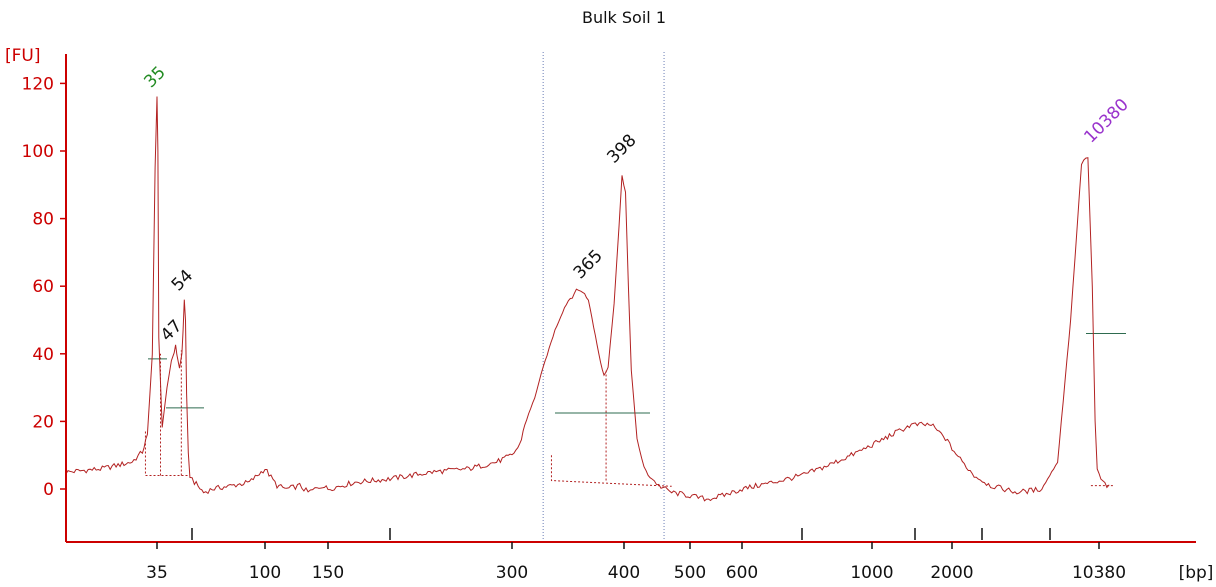 This screenshot has width=1216, height=587. I want to click on x-tick-label: 2000, so click(951, 573).